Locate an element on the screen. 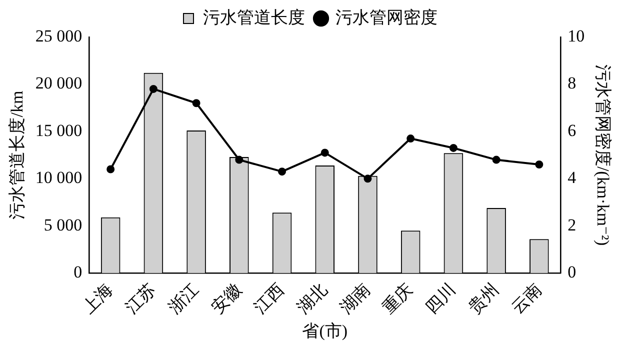 This screenshot has height=342, width=620. y-axis-title: 污水管道长度/km is located at coordinates (17, 155).